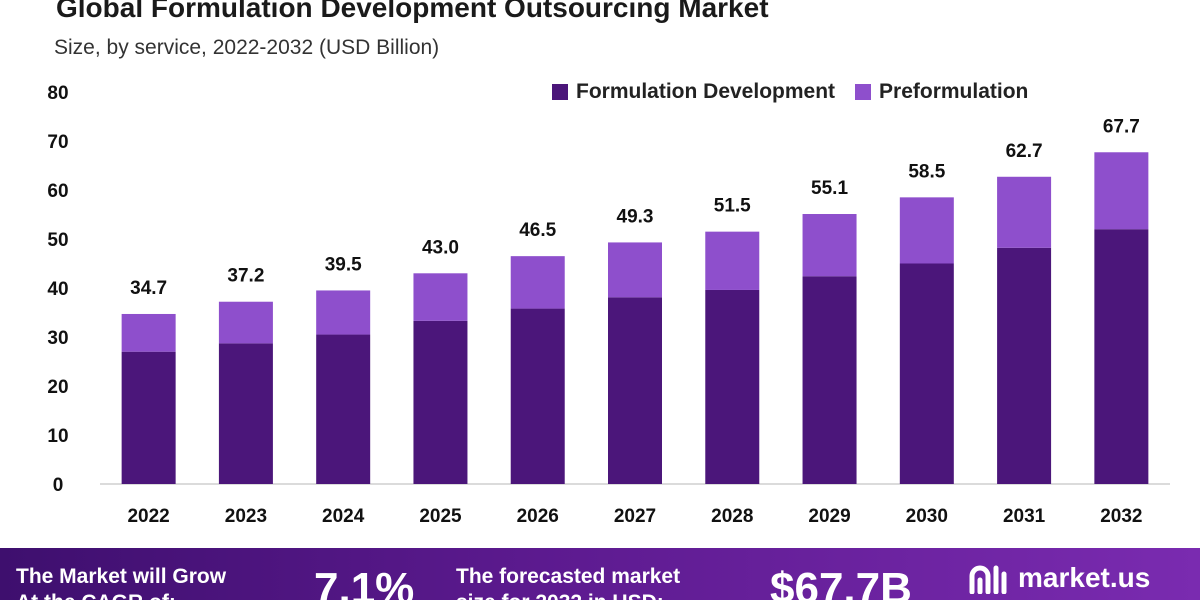 This screenshot has width=1200, height=600. What do you see at coordinates (732, 206) in the screenshot?
I see `bar-total-label: 51.5` at bounding box center [732, 206].